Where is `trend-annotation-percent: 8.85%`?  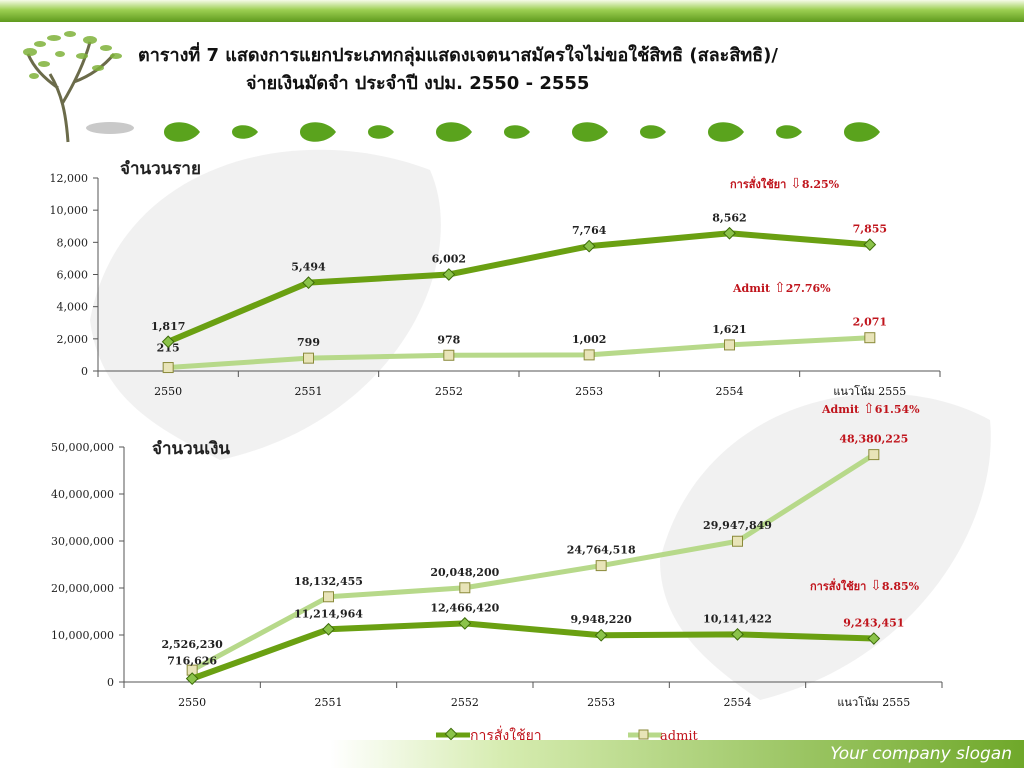 trend-annotation-percent: 8.85% is located at coordinates (901, 586).